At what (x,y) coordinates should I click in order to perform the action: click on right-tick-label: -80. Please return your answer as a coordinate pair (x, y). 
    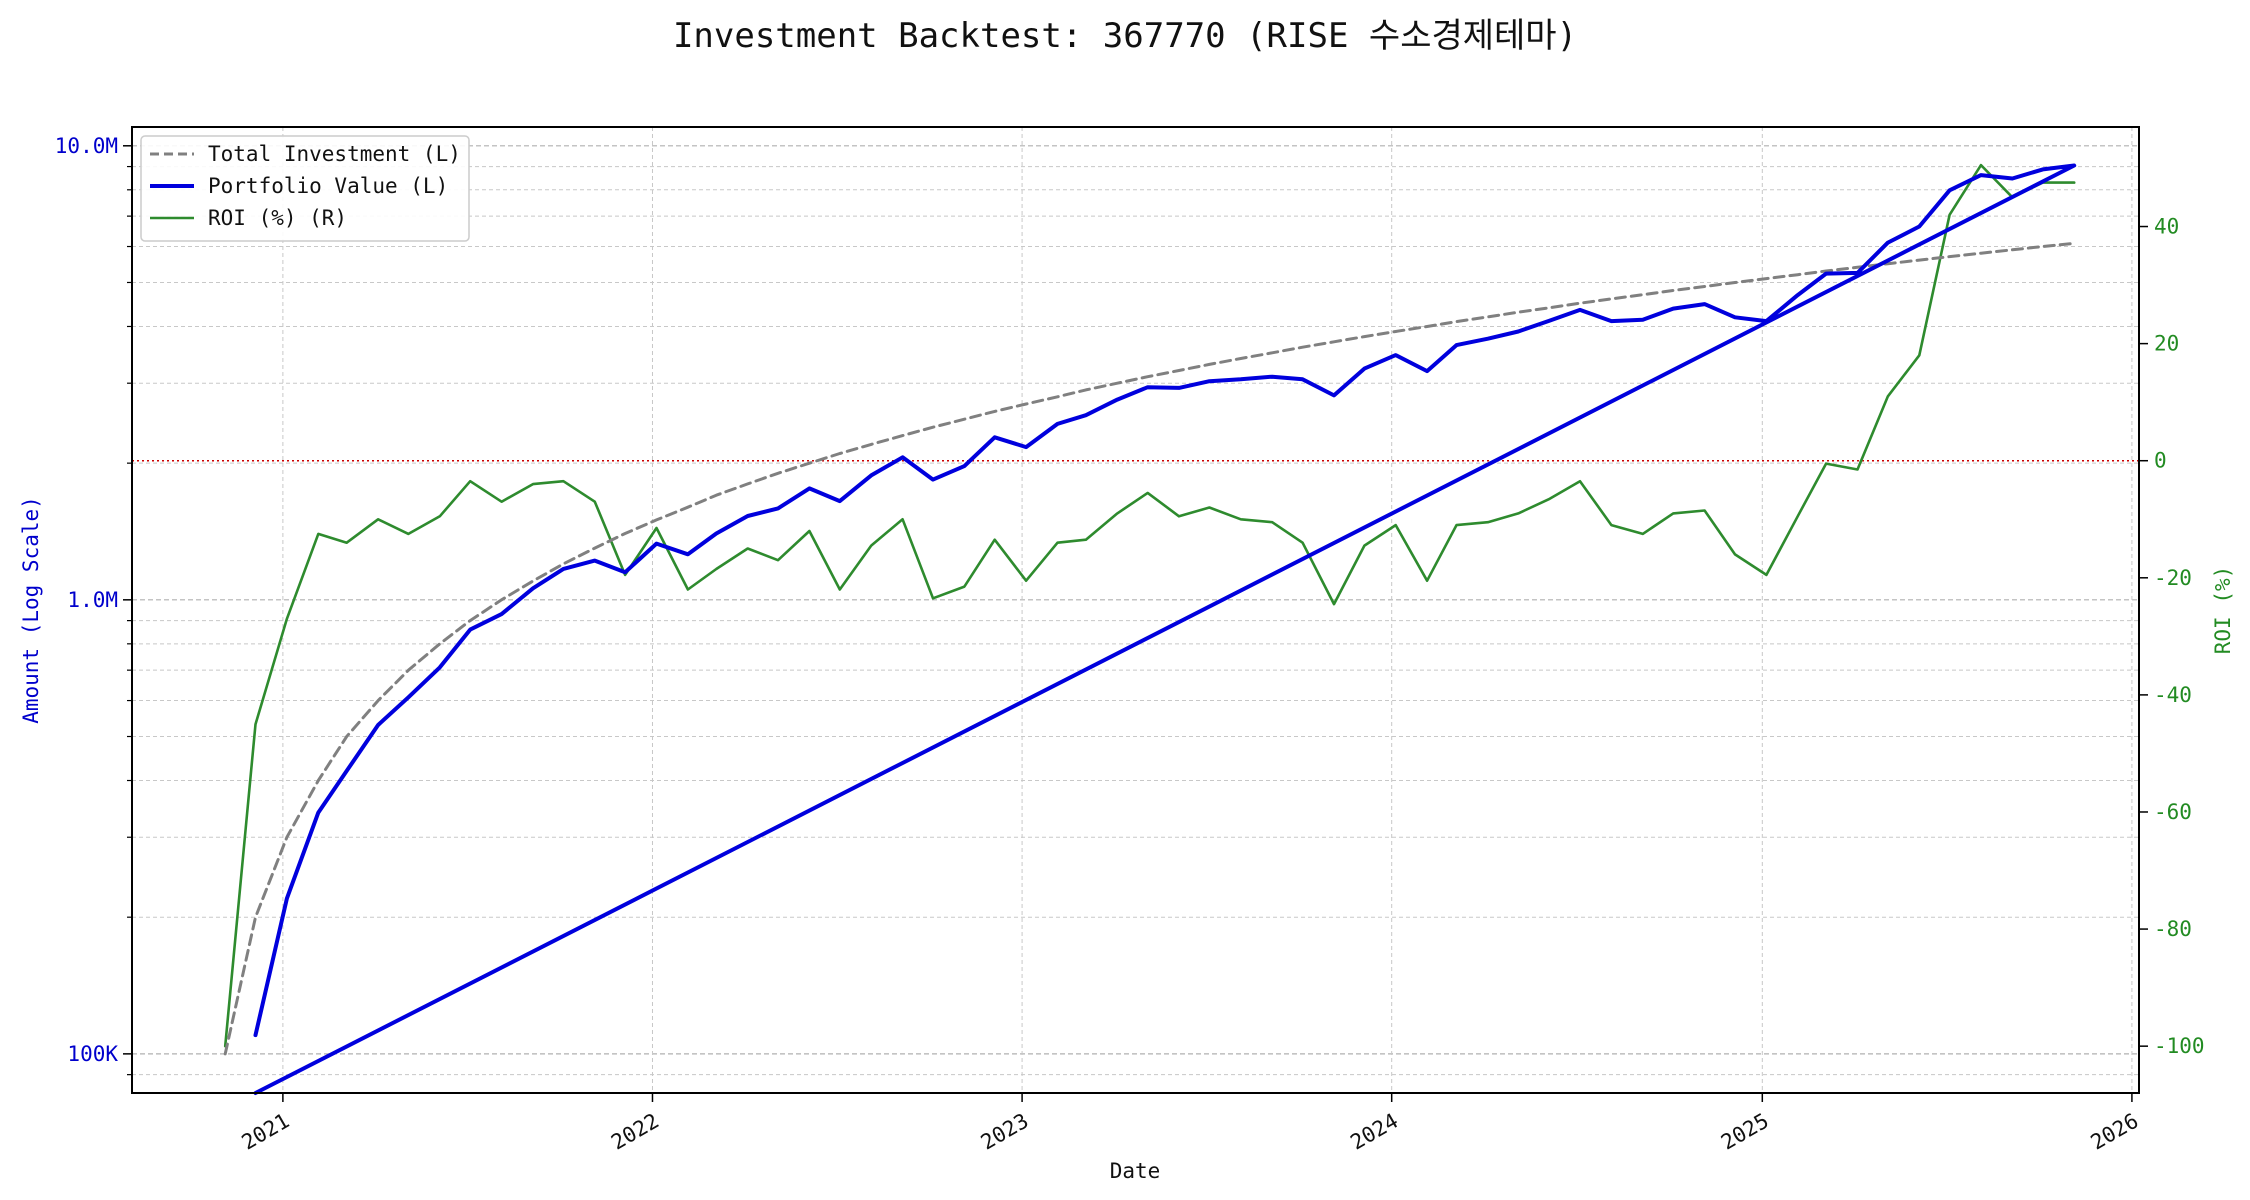
    Looking at the image, I should click on (2173, 929).